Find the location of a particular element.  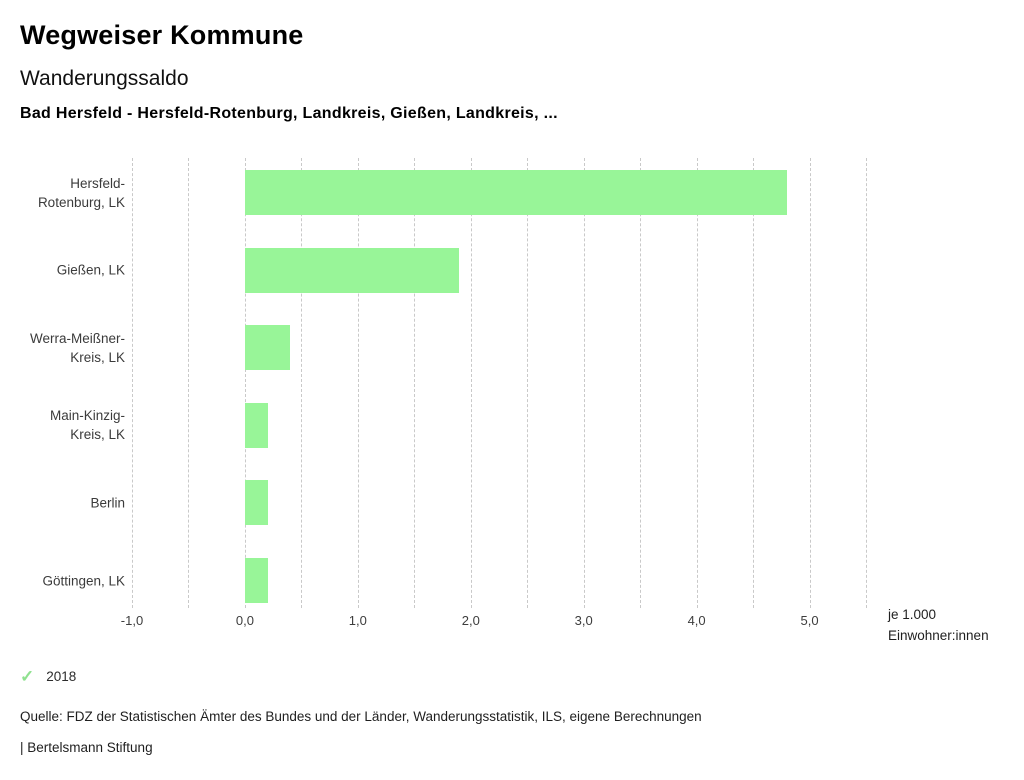

axis-unit-line-1: je 1.000 is located at coordinates (912, 614).